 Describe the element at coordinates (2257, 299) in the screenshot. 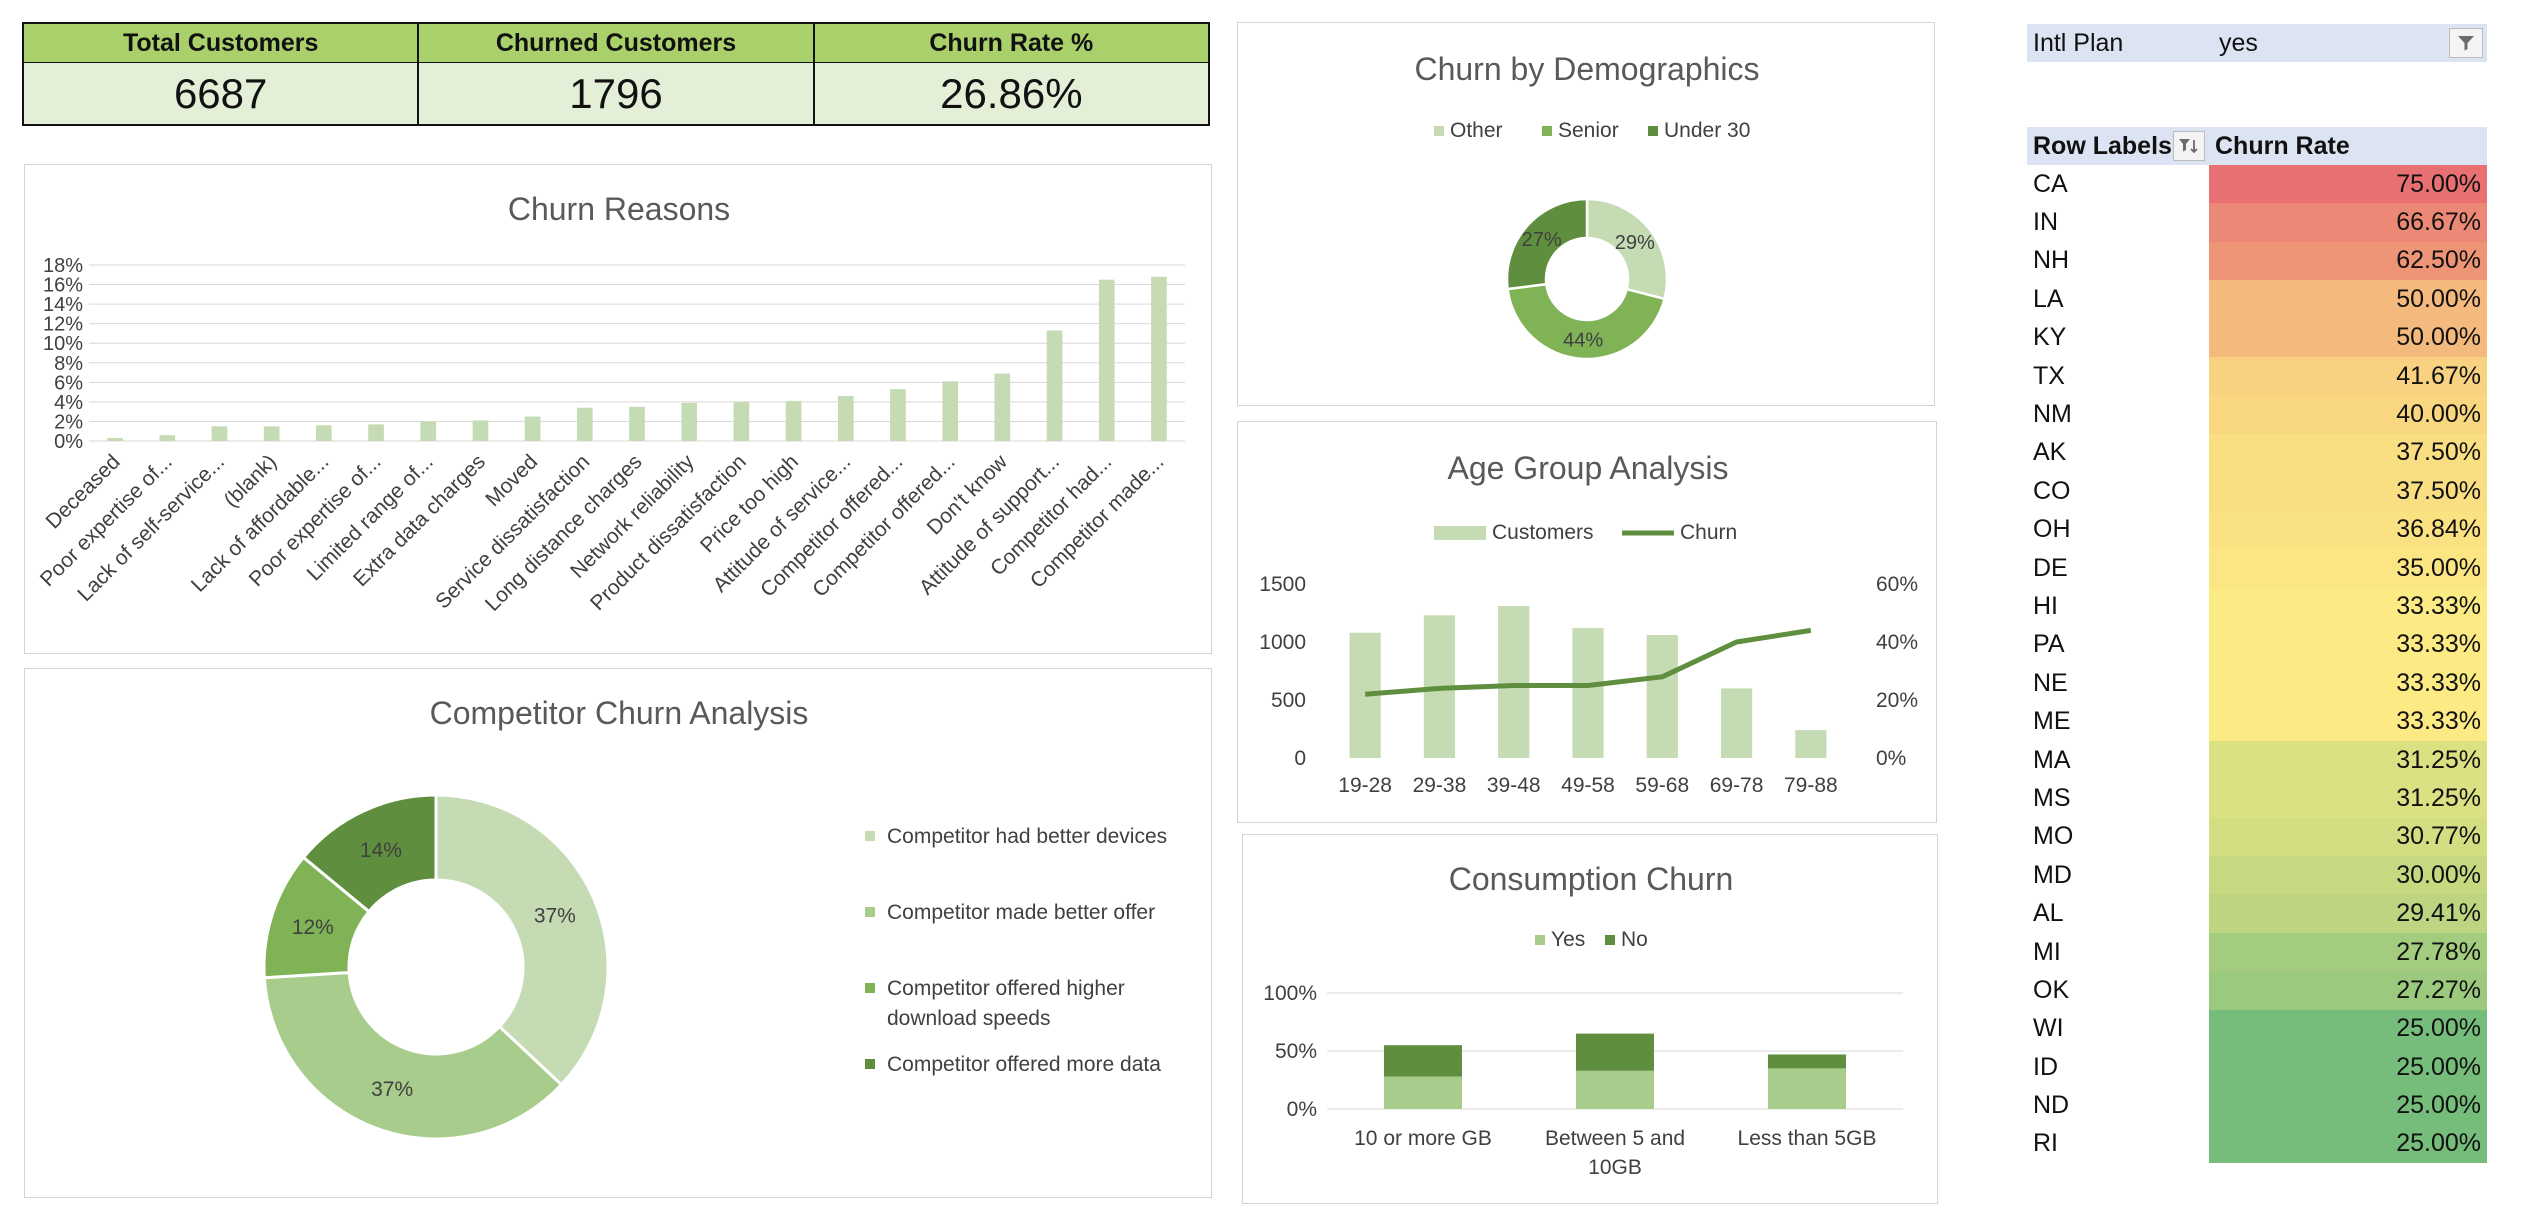

I see `pivot-row: LA 50.00%` at that location.